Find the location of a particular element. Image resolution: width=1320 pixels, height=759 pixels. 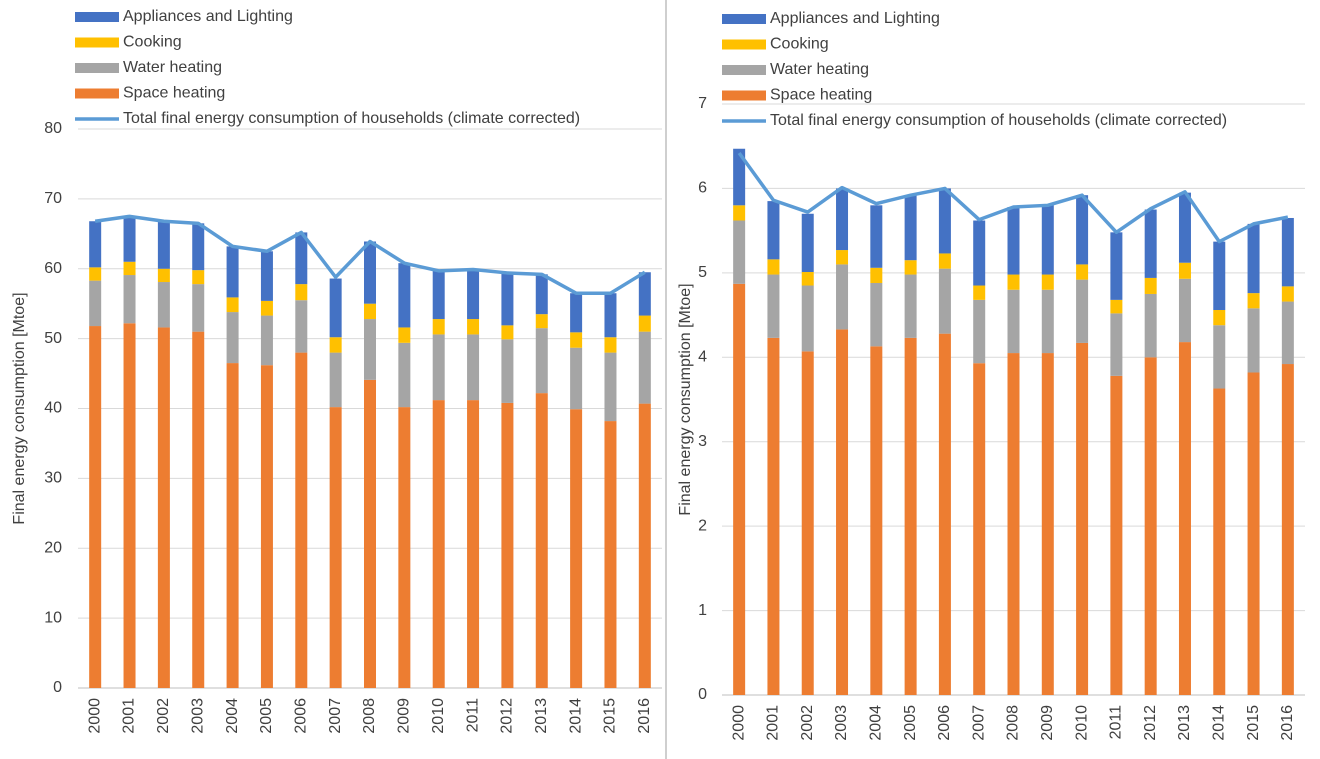

y-tick-label: 4 is located at coordinates (702, 357).